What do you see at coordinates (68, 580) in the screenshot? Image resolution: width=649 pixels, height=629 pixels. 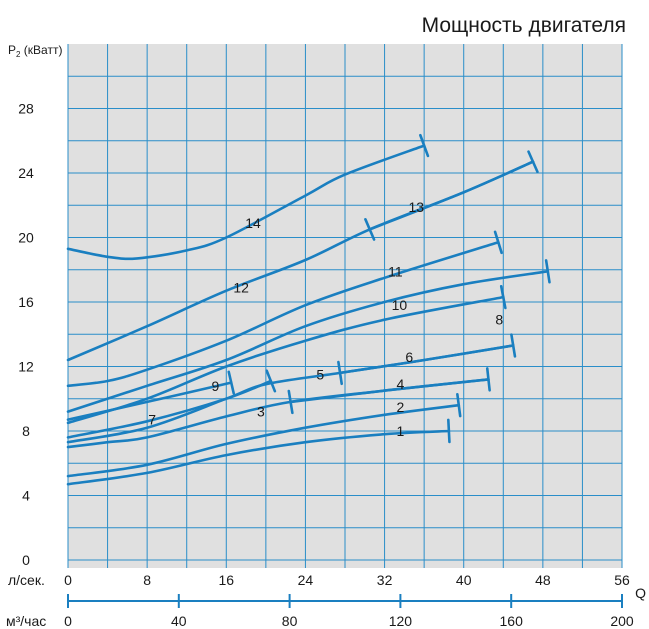 I see `x-tick-label-ls: 0` at bounding box center [68, 580].